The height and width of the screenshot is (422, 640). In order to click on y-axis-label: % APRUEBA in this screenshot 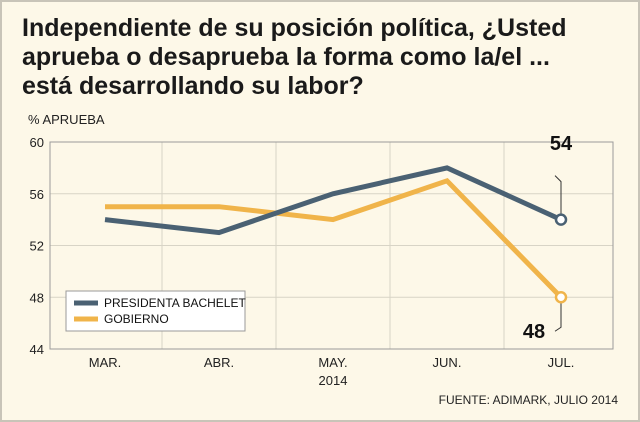, I will do `click(66, 119)`.